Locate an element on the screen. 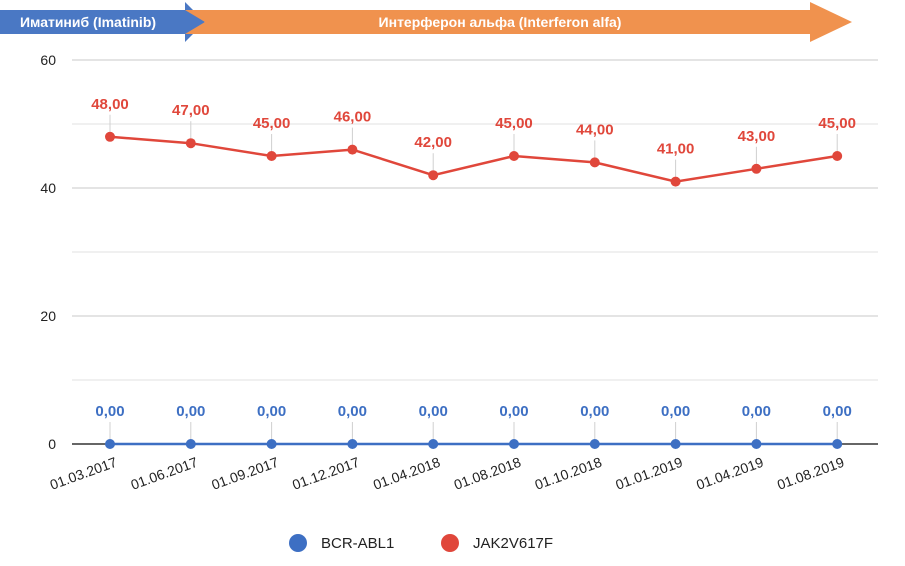 The width and height of the screenshot is (905, 566). phase-imatinib-arrow is located at coordinates (102, 22).